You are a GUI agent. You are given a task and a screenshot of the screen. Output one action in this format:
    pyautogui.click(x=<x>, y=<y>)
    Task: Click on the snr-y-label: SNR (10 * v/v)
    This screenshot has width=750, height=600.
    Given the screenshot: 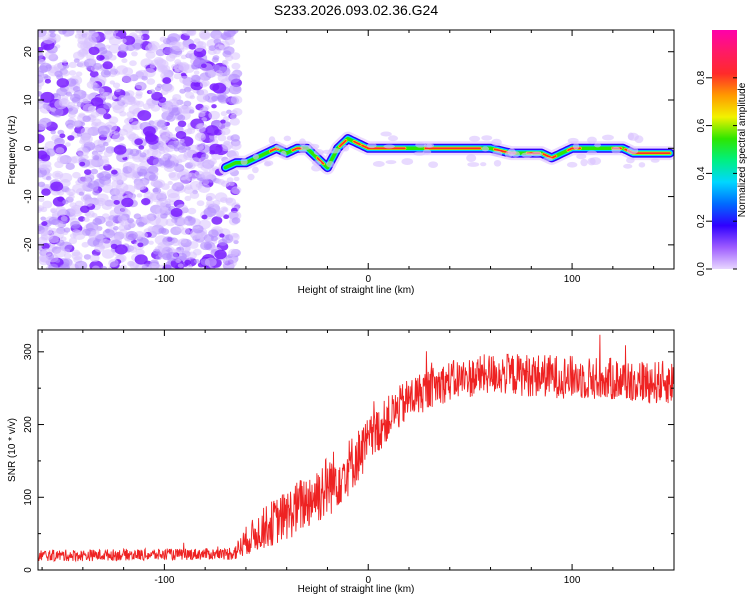 What is the action you would take?
    pyautogui.click(x=12, y=450)
    